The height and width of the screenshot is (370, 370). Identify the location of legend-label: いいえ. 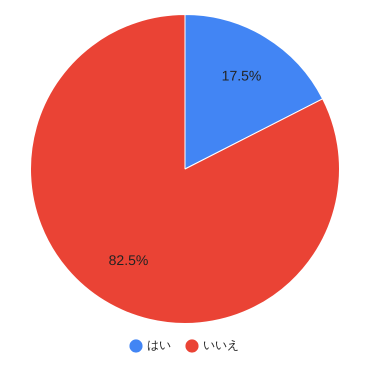
(221, 345).